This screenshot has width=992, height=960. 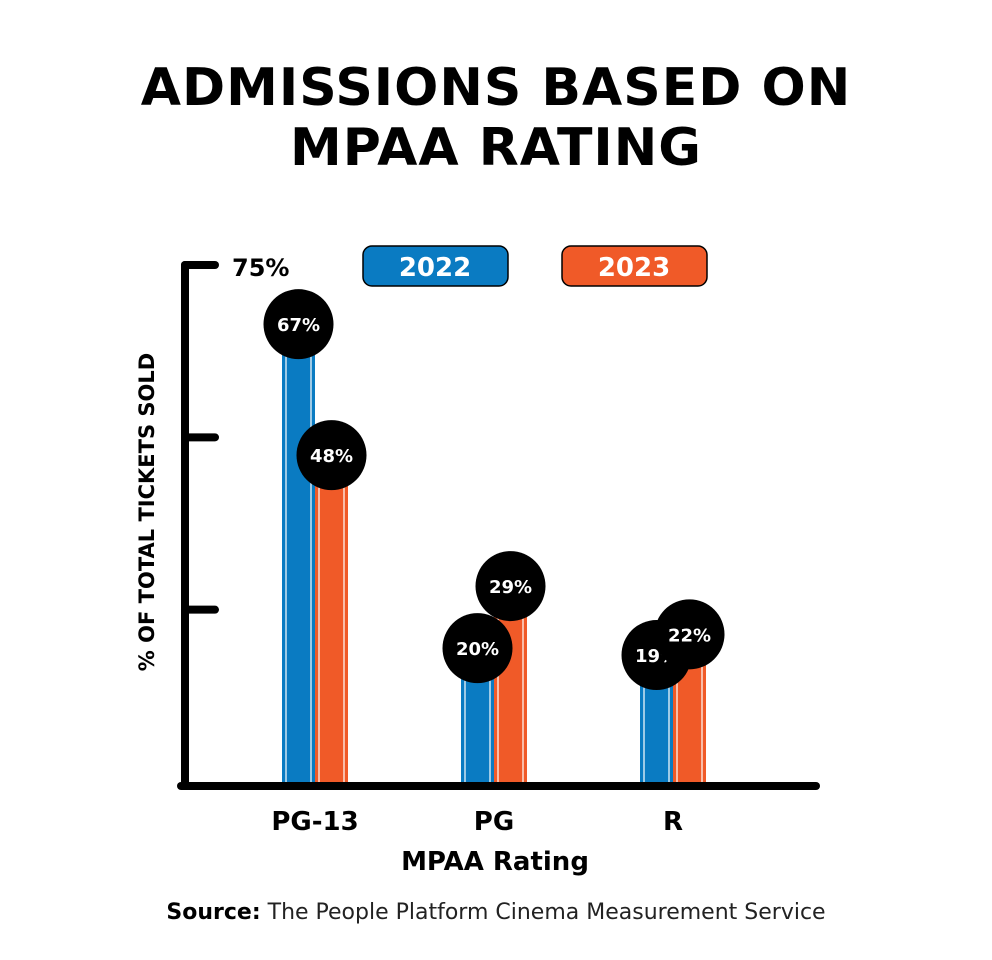 I want to click on data-label: 67%, so click(x=298, y=325).